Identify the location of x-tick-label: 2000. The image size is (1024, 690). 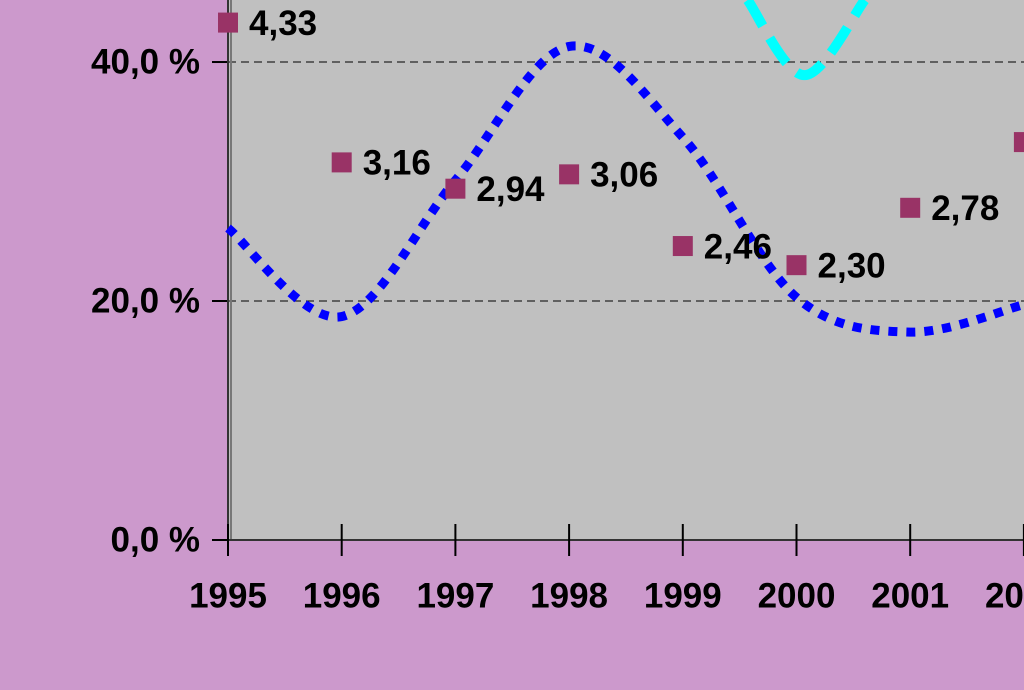
(797, 595).